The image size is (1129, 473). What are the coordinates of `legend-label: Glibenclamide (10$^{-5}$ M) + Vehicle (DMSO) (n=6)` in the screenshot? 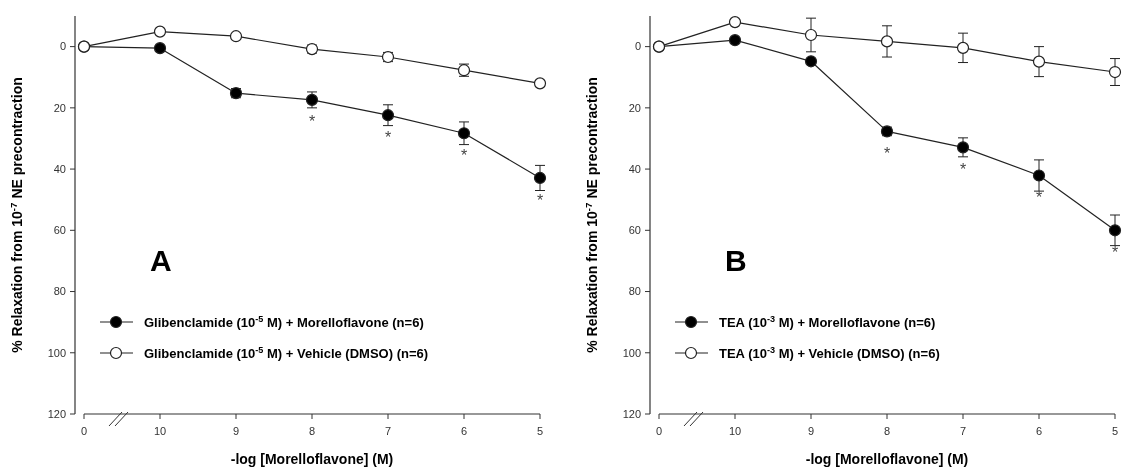 It's located at (286, 352).